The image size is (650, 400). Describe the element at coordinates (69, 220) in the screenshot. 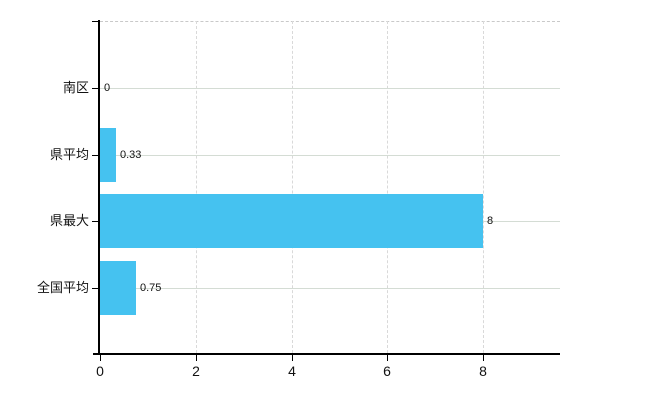

I see `category-label: 県最大` at that location.